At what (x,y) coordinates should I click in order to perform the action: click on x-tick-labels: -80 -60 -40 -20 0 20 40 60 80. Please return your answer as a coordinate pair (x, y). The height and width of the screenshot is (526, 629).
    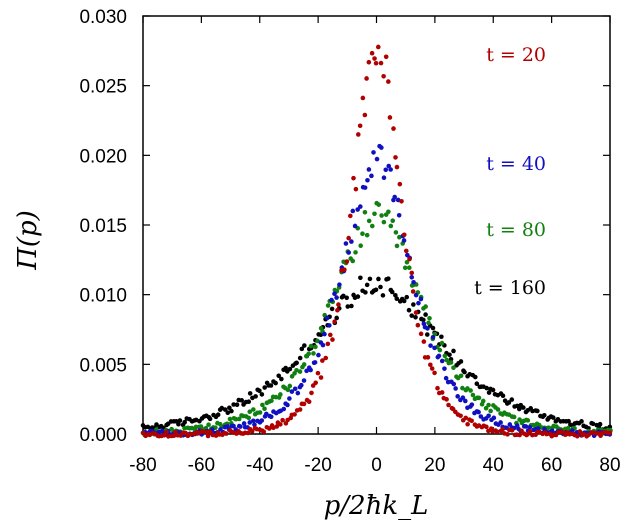
    Looking at the image, I should click on (374, 465).